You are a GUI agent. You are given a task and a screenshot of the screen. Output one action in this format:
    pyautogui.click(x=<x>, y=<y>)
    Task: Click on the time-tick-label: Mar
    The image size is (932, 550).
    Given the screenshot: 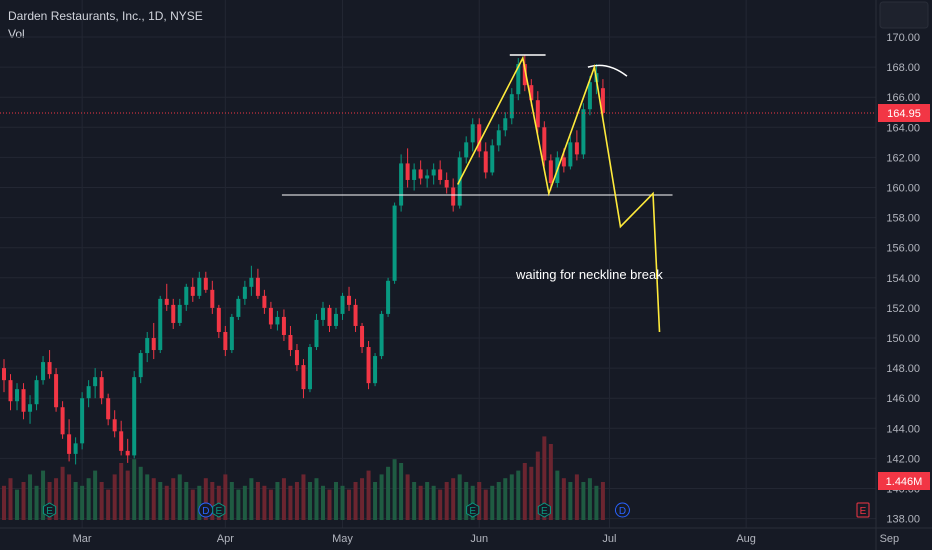 What is the action you would take?
    pyautogui.click(x=82, y=539)
    